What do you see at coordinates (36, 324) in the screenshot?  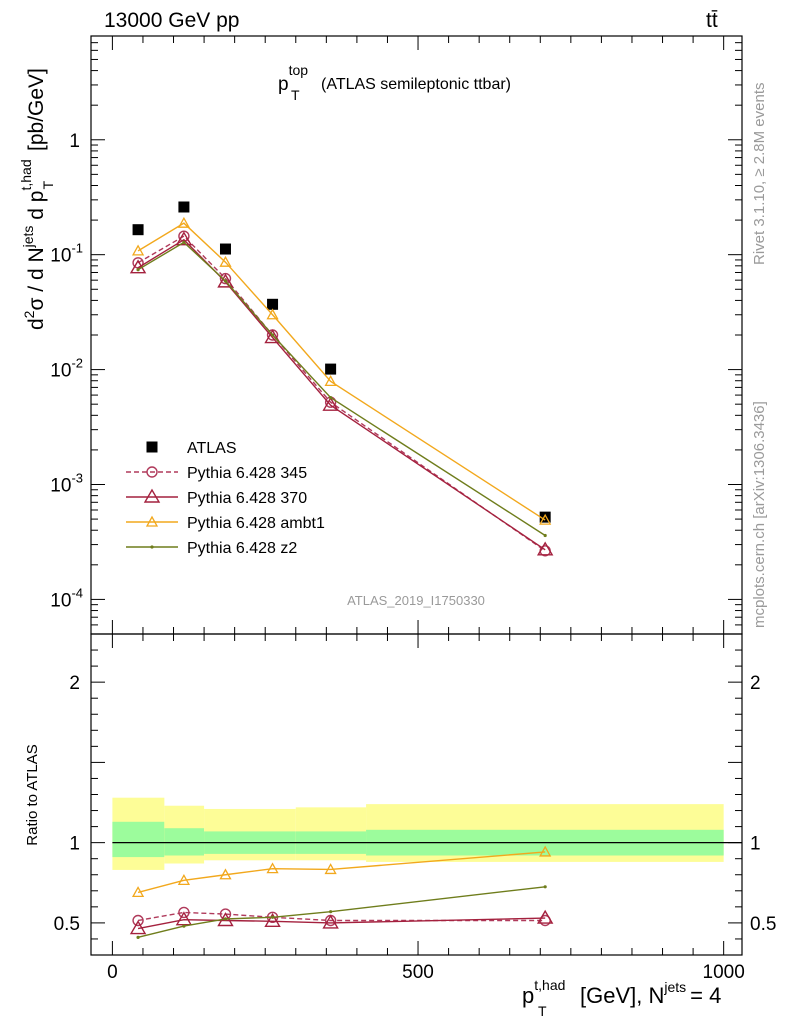 I see `ylabel-d: d` at bounding box center [36, 324].